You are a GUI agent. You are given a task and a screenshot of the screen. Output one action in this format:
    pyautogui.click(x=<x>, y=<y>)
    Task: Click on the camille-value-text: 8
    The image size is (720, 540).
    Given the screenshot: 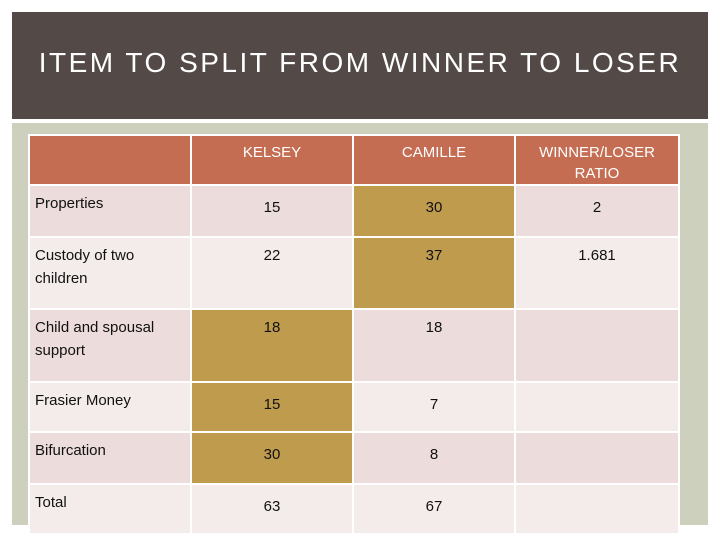 What is the action you would take?
    pyautogui.click(x=434, y=454)
    